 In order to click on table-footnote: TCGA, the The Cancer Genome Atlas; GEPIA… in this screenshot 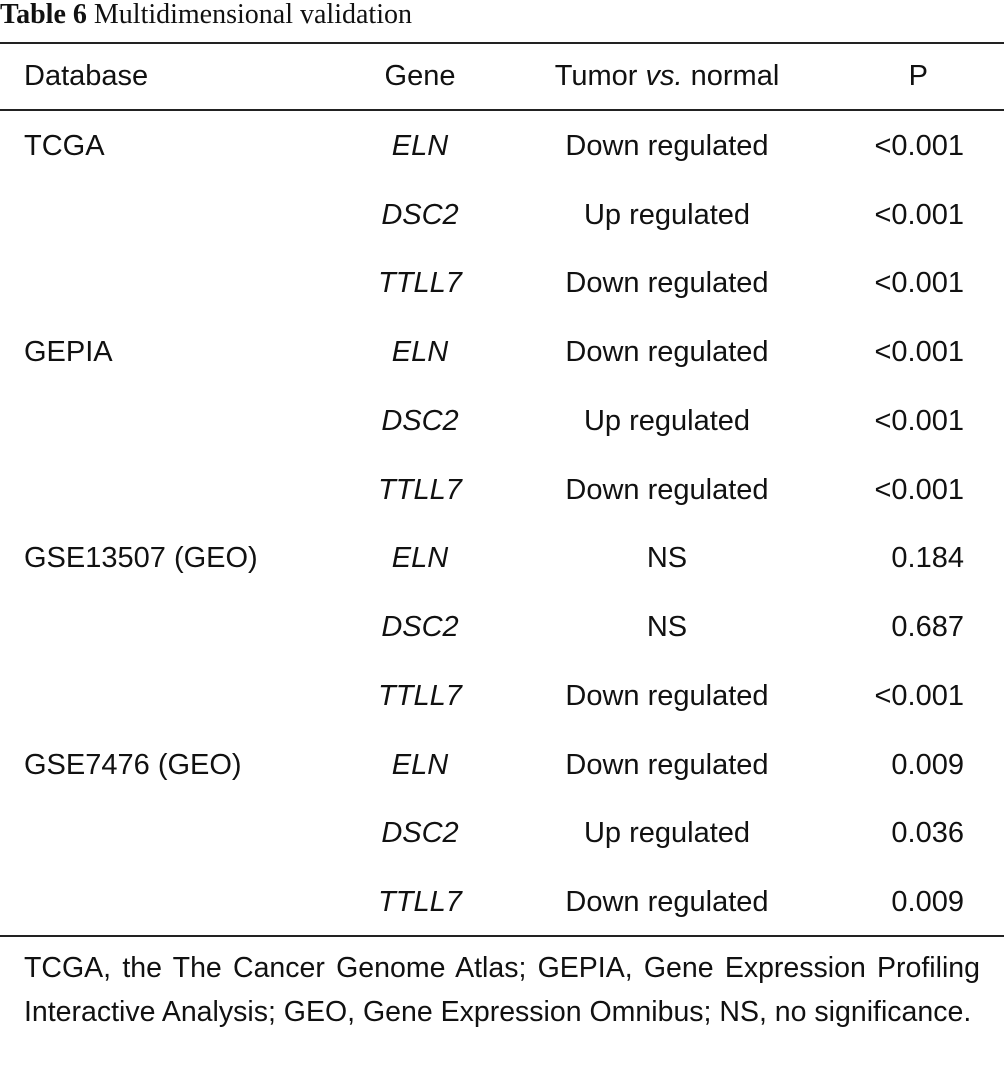, I will do `click(502, 990)`.